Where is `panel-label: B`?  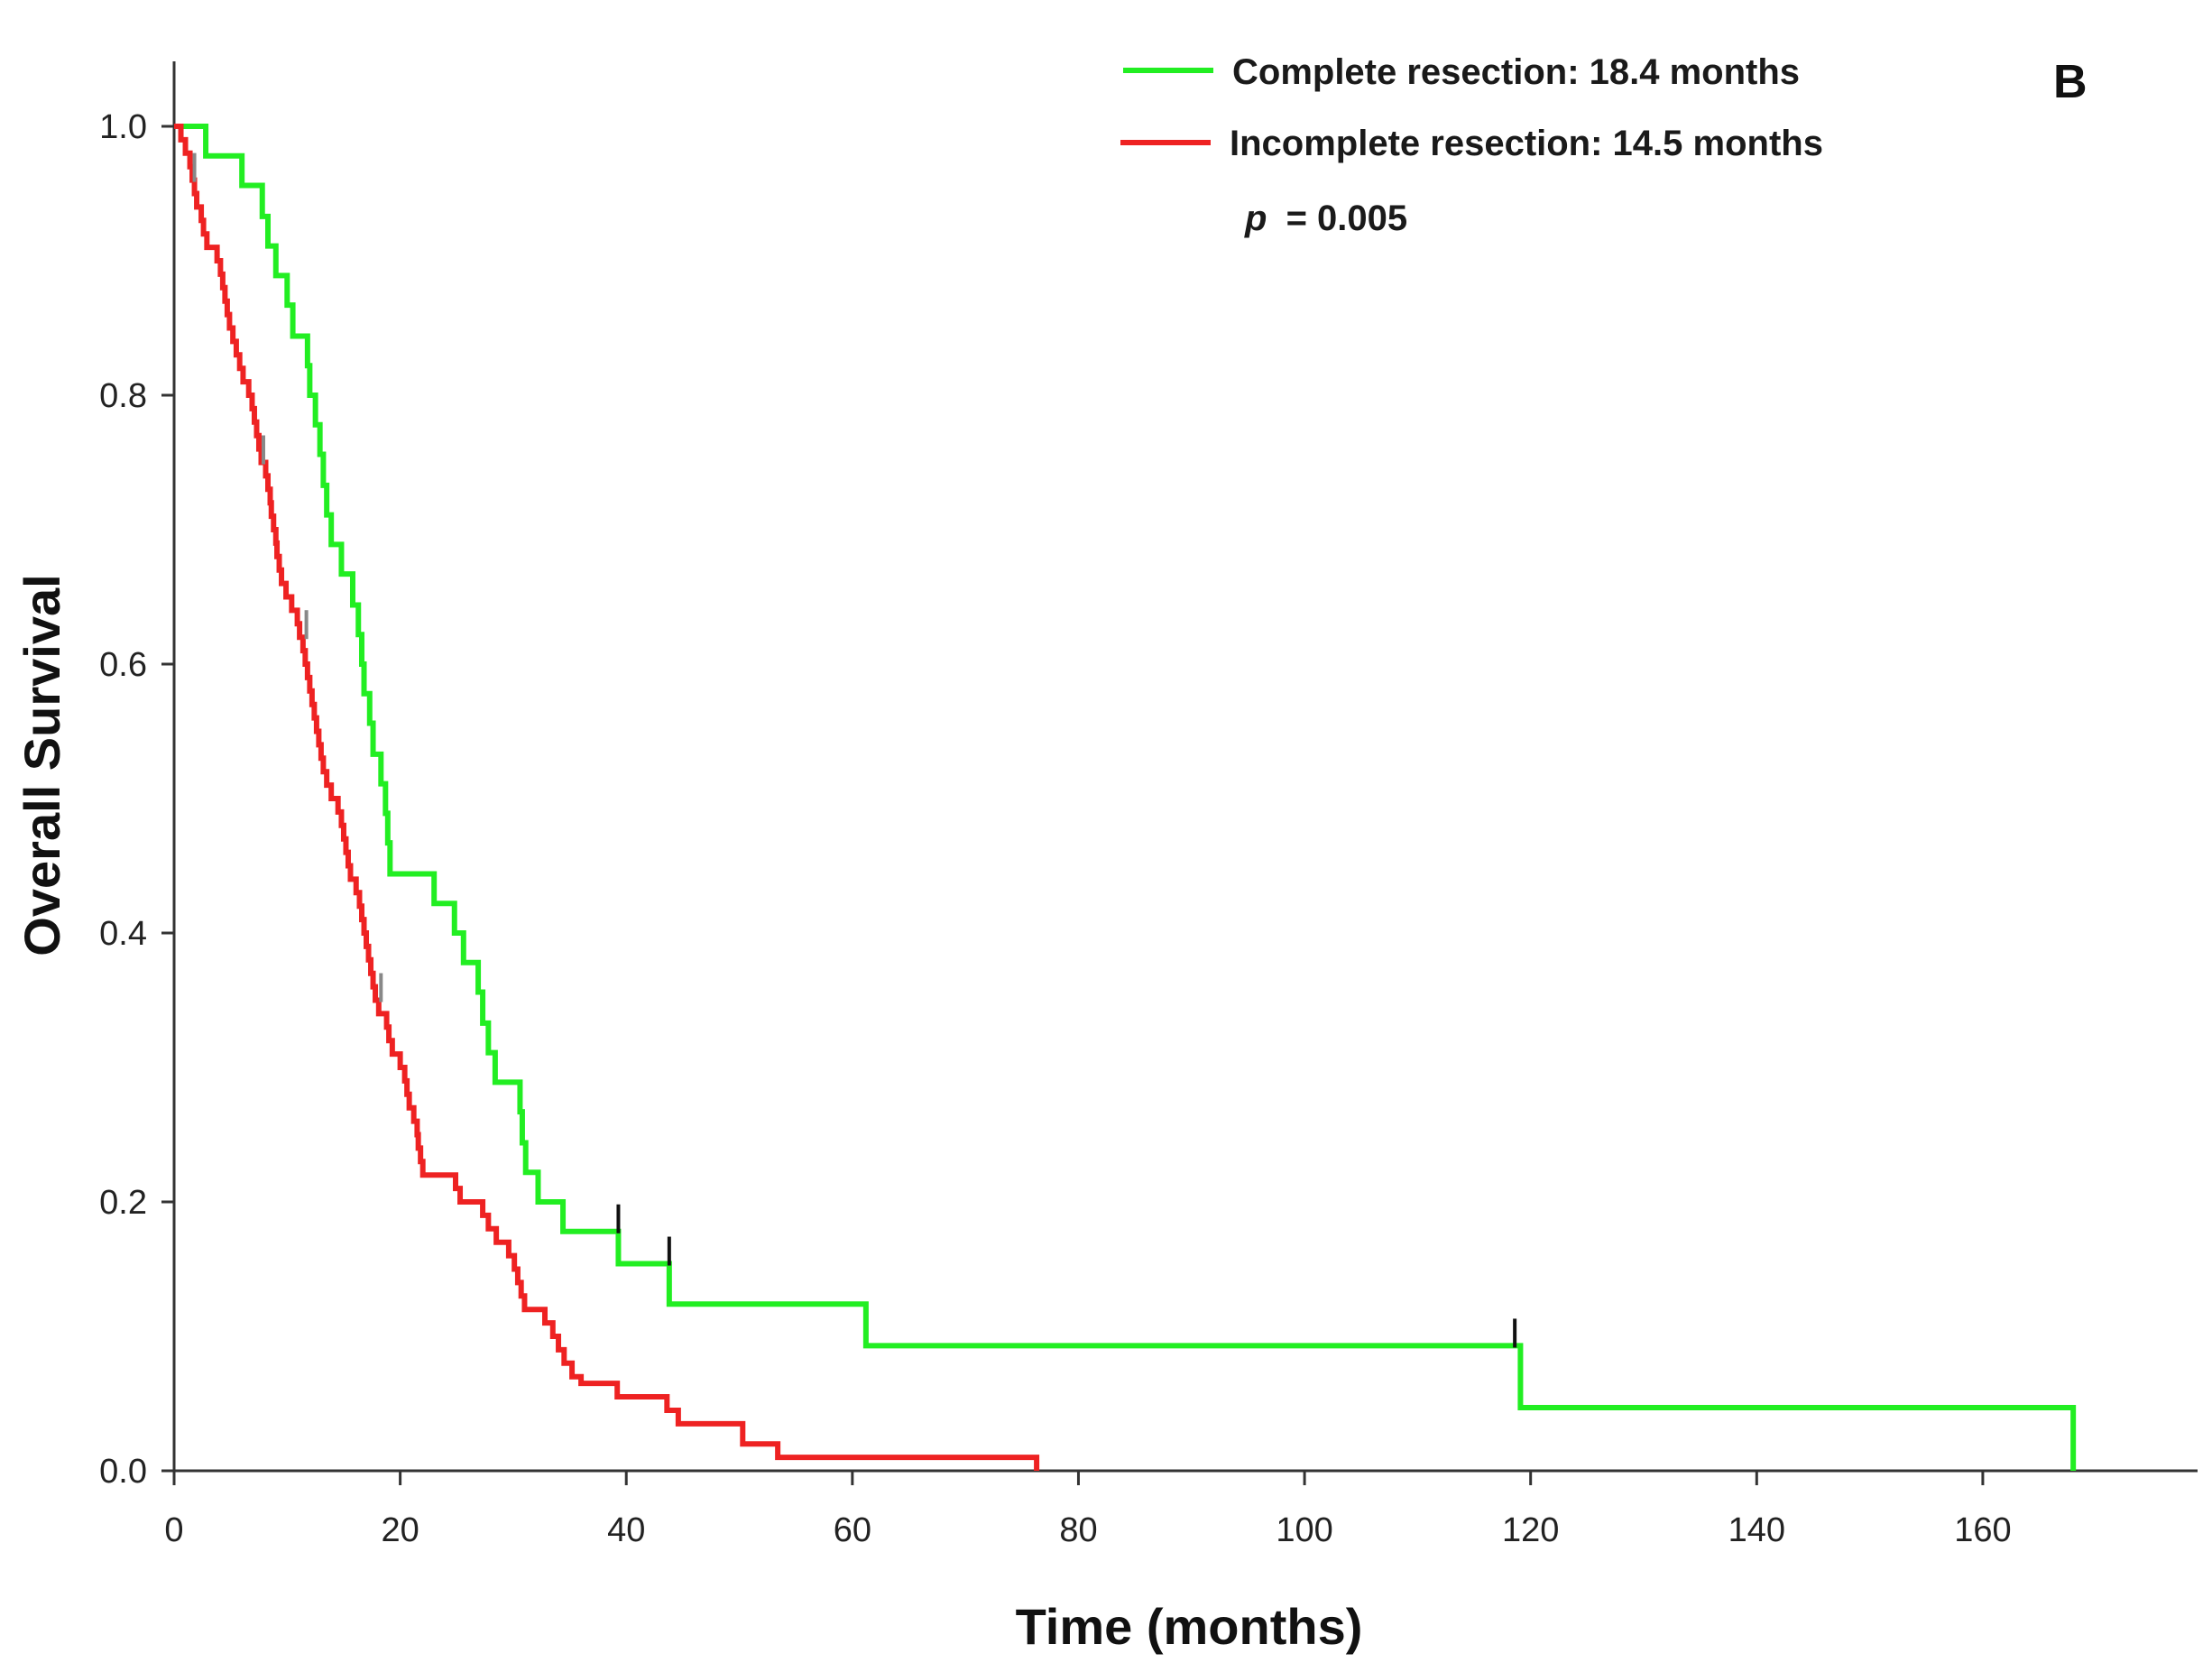
panel-label: B is located at coordinates (2070, 82).